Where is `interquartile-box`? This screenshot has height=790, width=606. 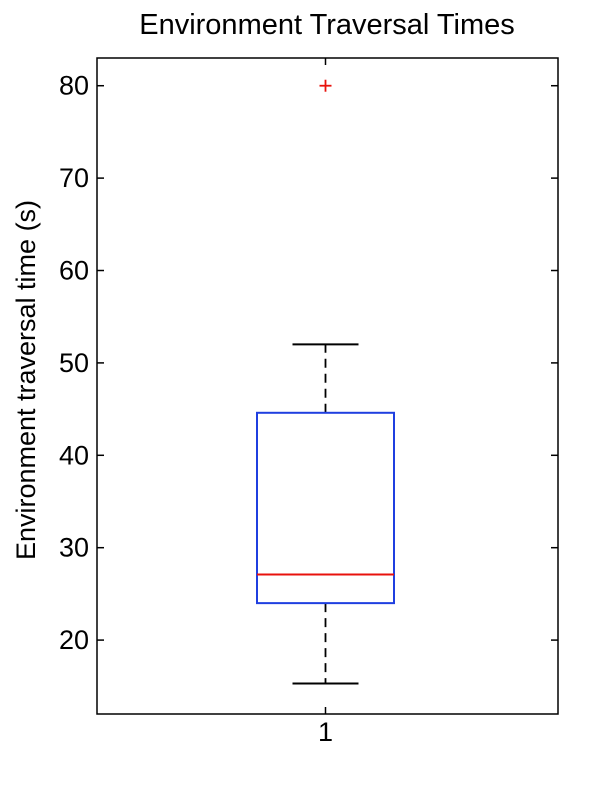
interquartile-box is located at coordinates (325, 508).